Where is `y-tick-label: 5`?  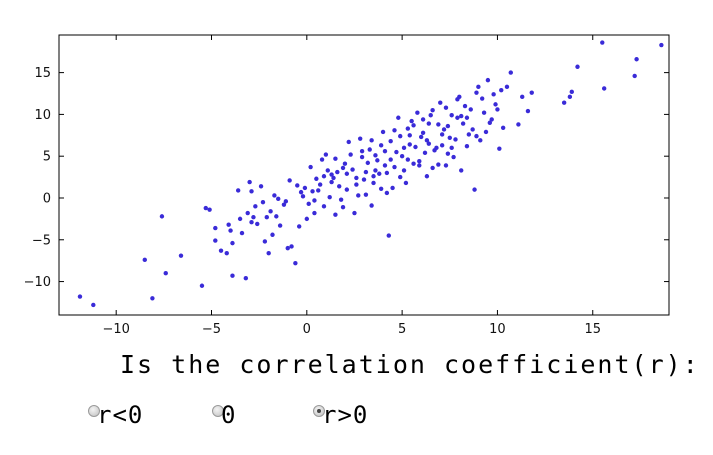
y-tick-label: 5 is located at coordinates (47, 157).